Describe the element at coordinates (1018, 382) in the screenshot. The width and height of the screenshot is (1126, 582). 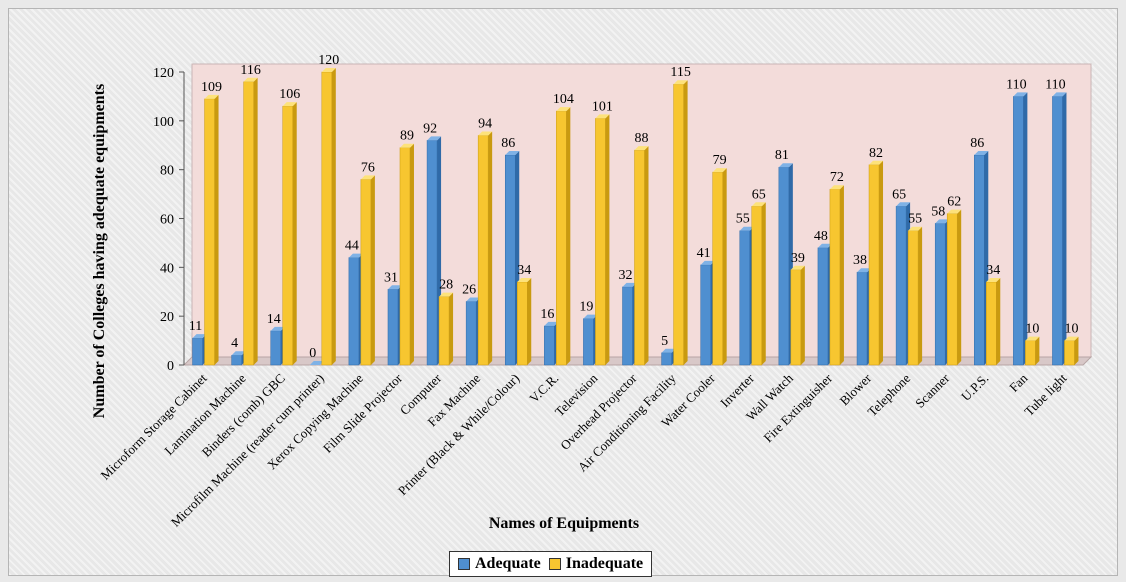
I see `category-label: Fan` at that location.